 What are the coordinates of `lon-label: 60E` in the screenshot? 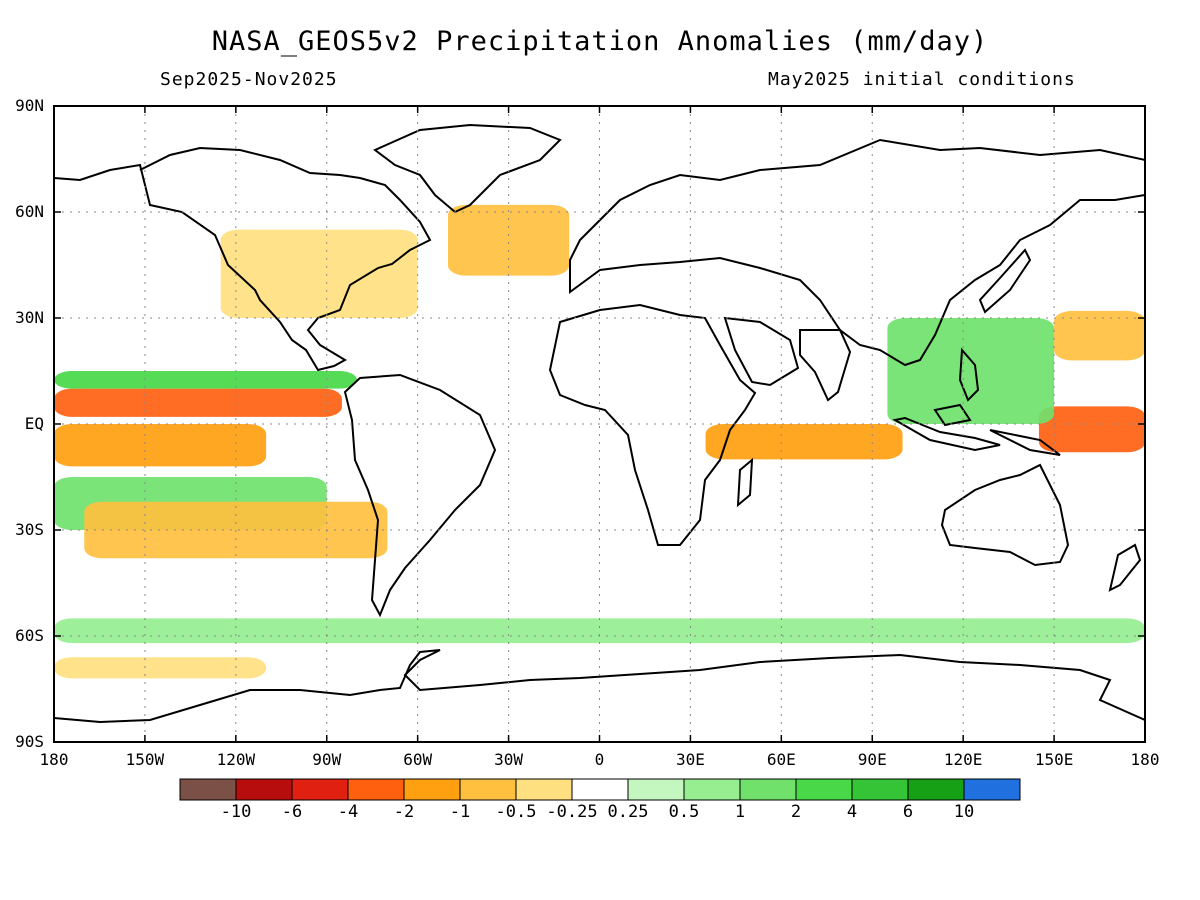 It's located at (781, 759).